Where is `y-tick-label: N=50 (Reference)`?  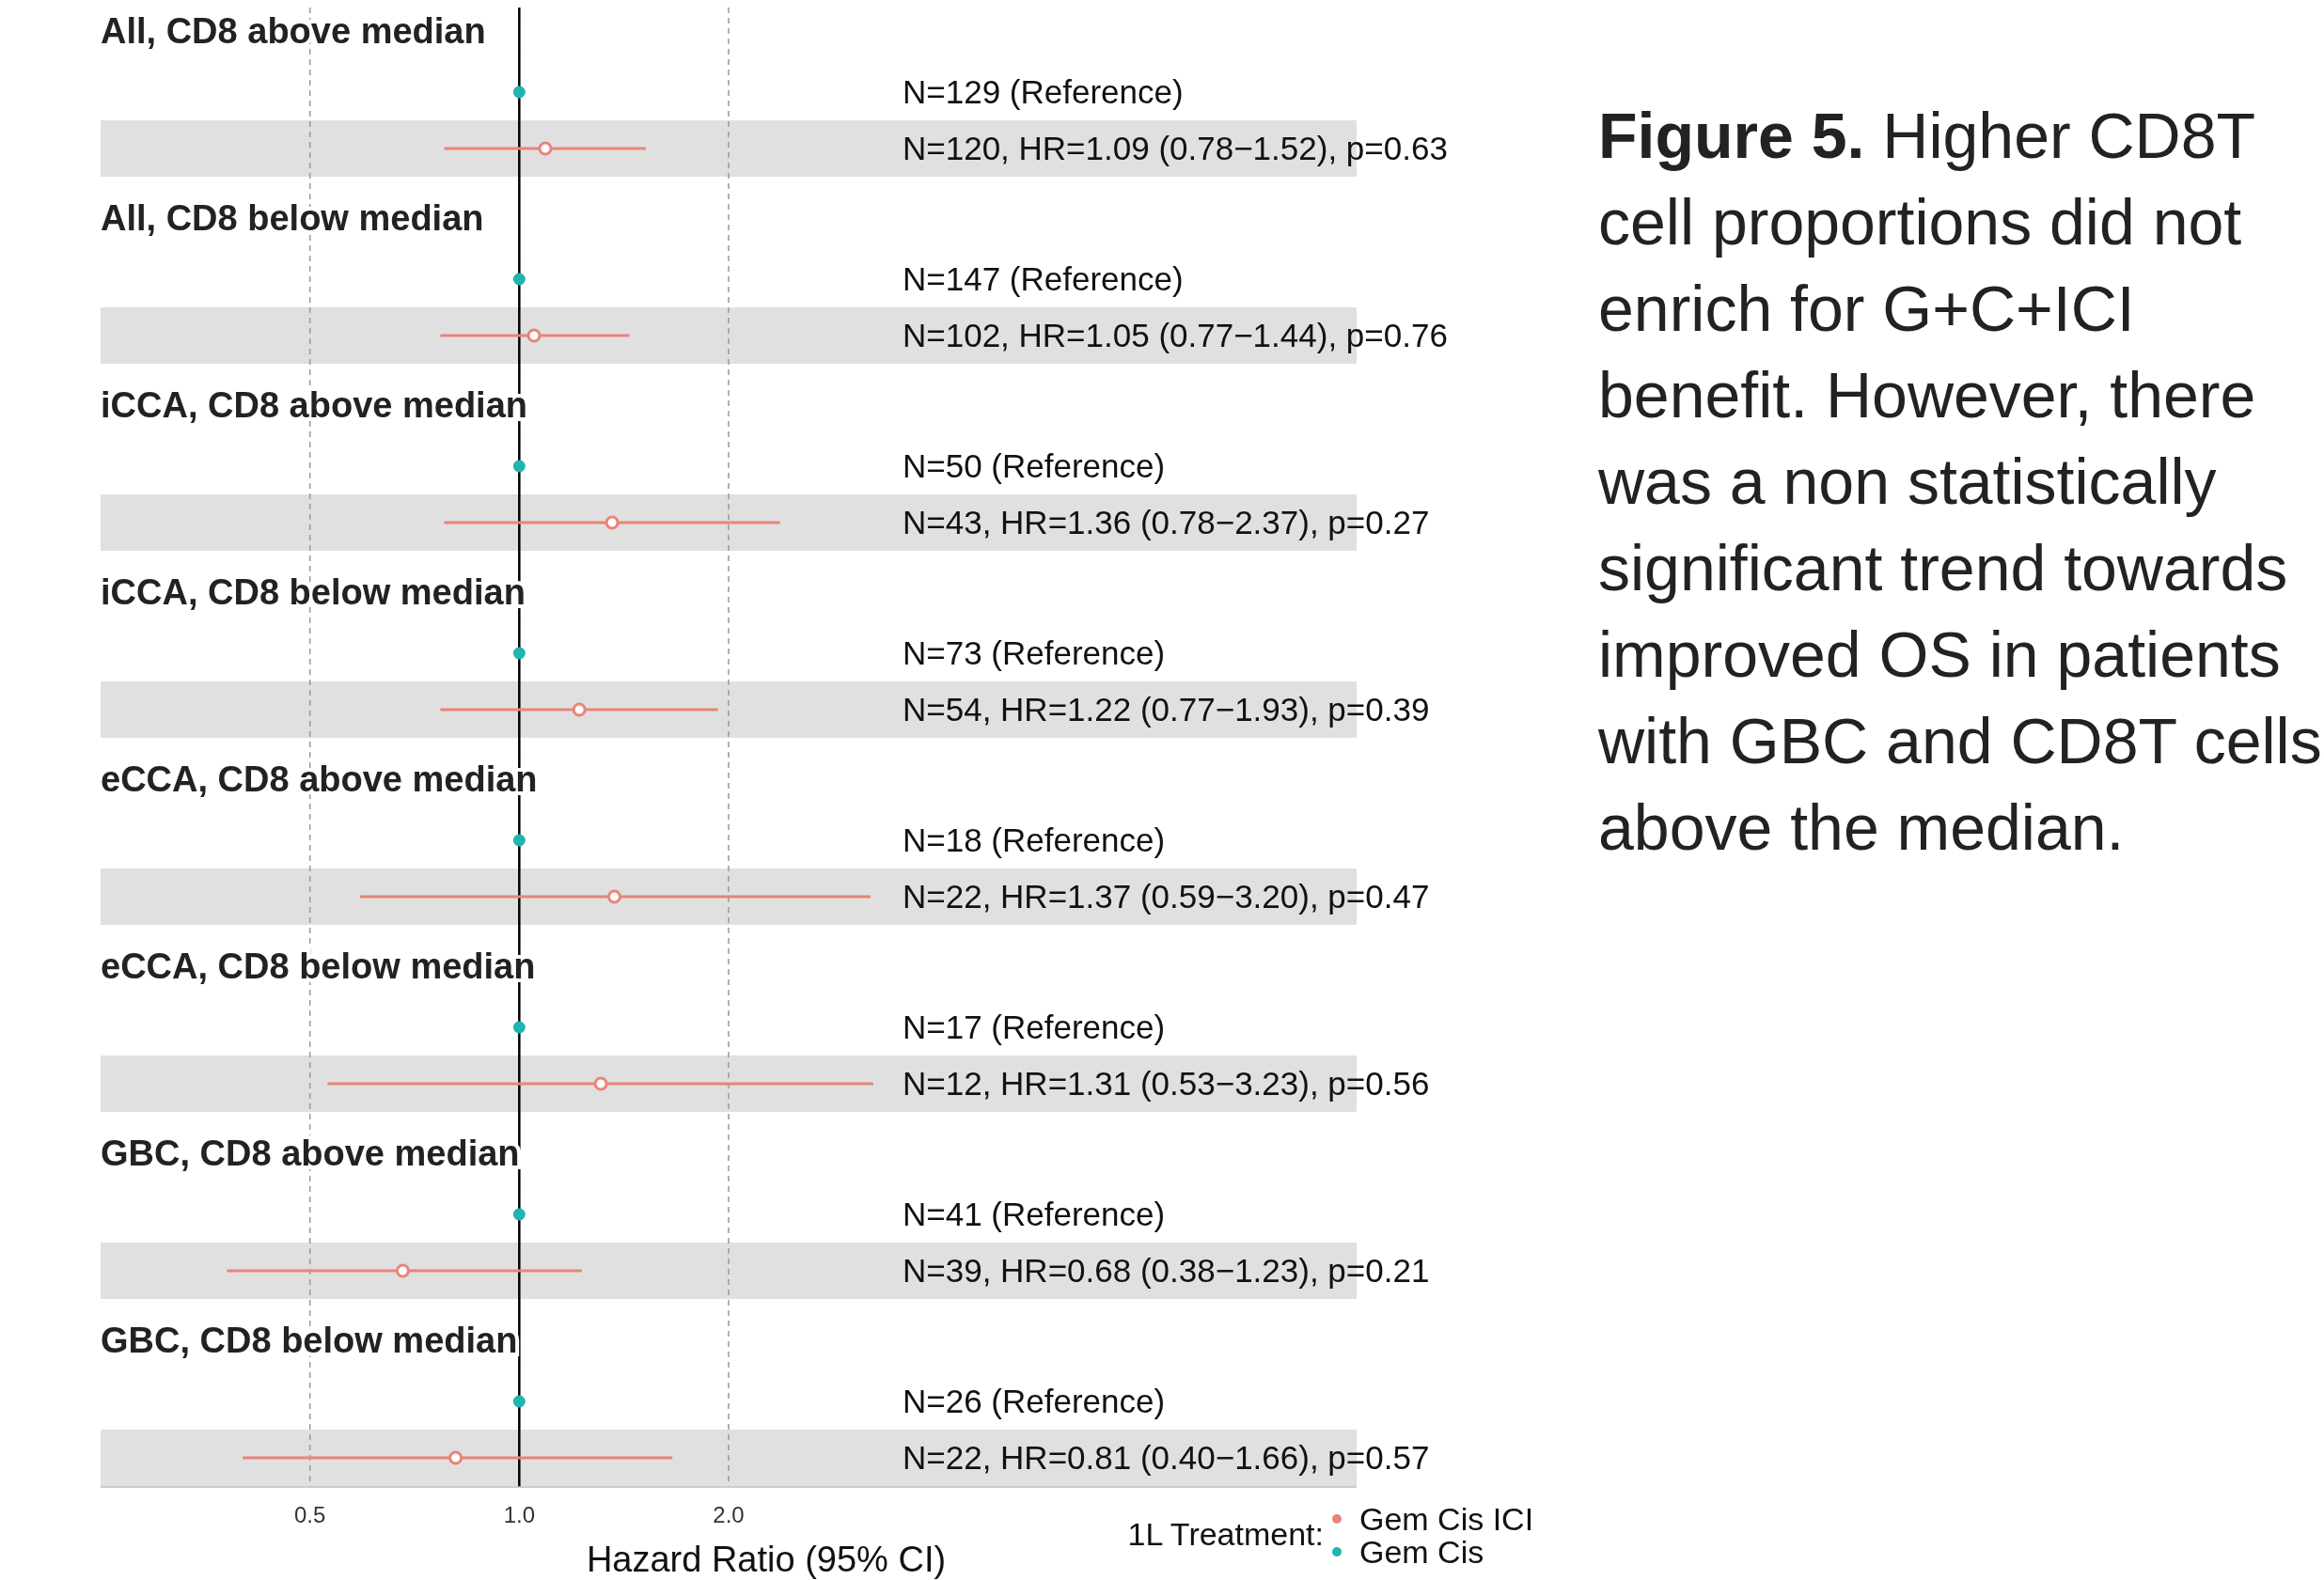 y-tick-label: N=50 (Reference) is located at coordinates (1034, 465).